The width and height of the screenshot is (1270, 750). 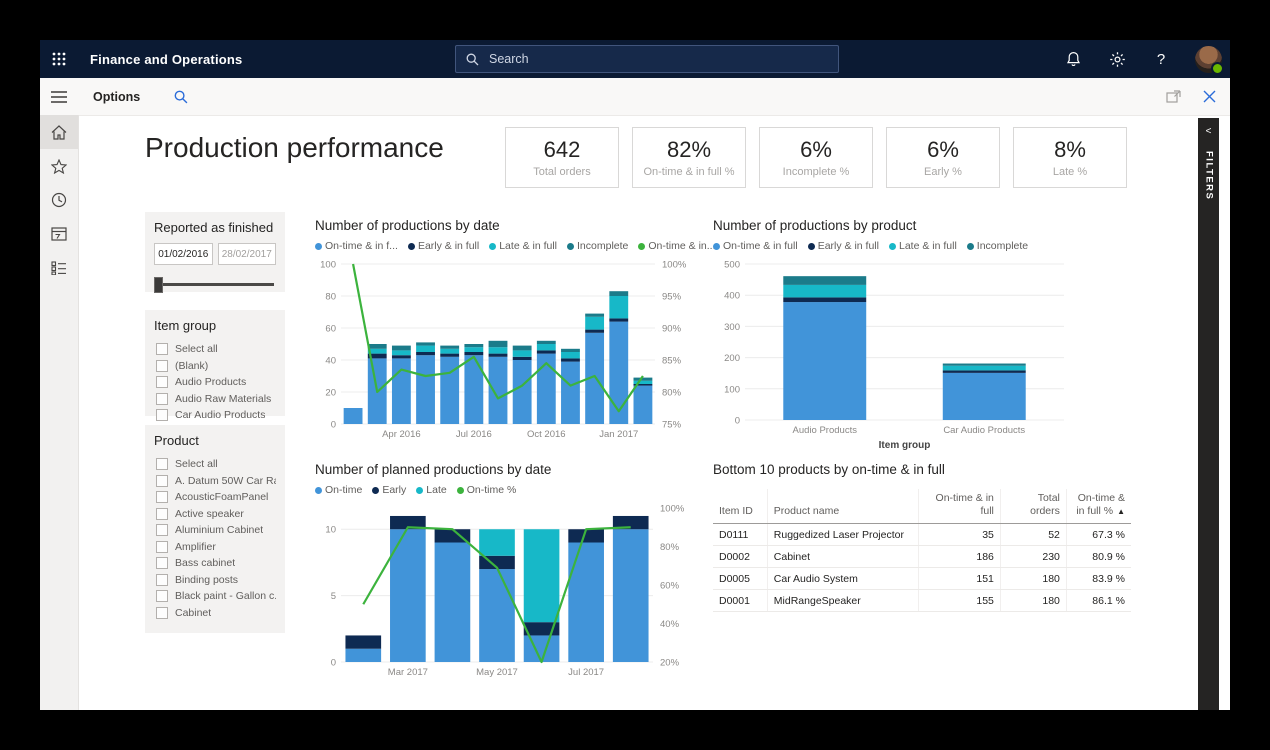 I want to click on legend-dot-icon, so click(x=460, y=490).